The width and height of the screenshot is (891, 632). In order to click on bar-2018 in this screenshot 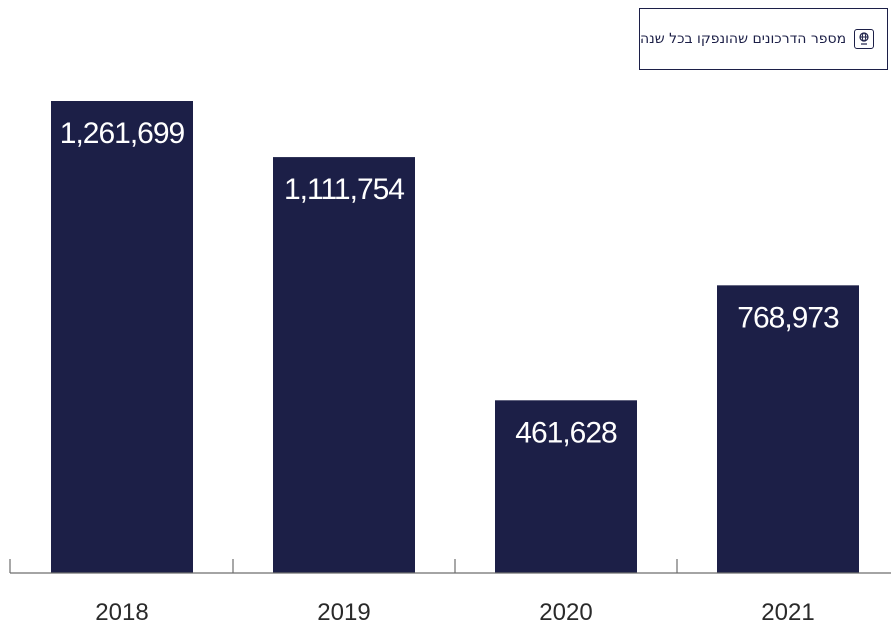, I will do `click(122, 337)`.